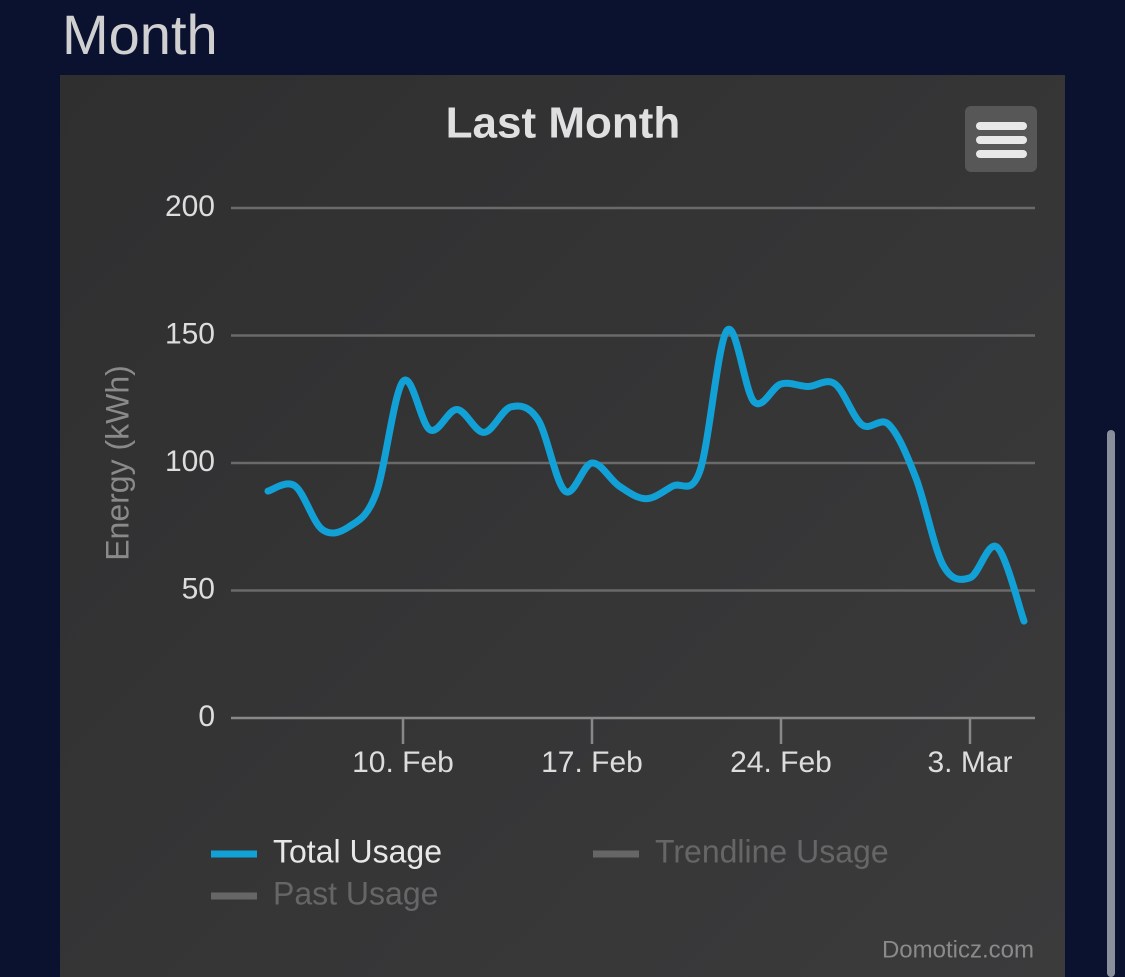 This screenshot has height=977, width=1125. Describe the element at coordinates (1111, 703) in the screenshot. I see `scrollbar` at that location.